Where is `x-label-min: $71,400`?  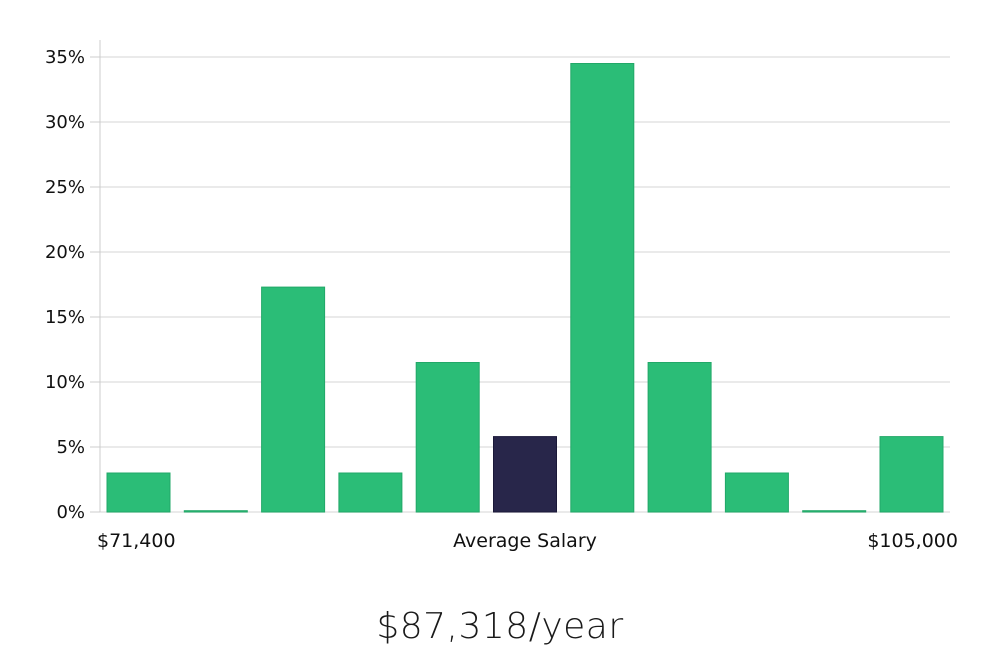 x-label-min: $71,400 is located at coordinates (136, 541).